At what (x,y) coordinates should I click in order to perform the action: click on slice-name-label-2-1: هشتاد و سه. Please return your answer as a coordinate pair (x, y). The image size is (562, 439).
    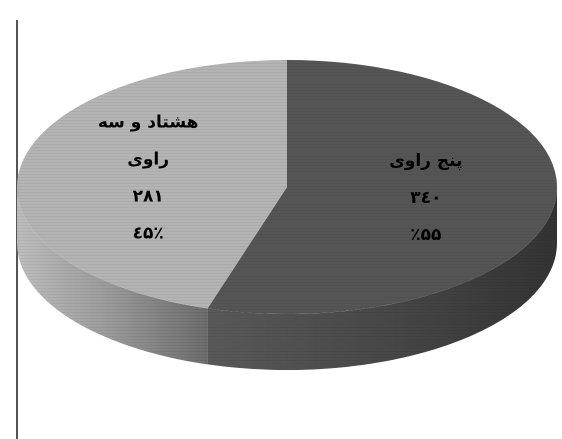
    Looking at the image, I should click on (148, 123).